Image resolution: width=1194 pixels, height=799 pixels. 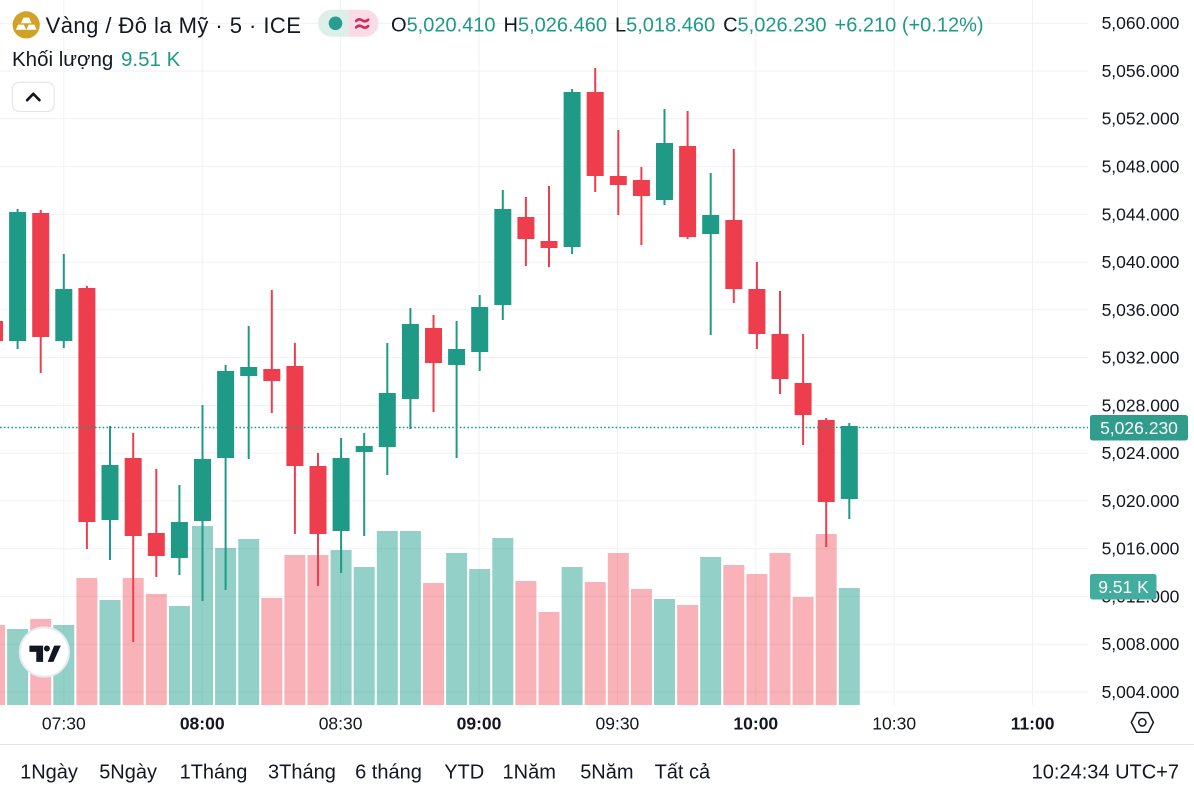 I want to click on svg-text: 08:00, so click(x=202, y=724).